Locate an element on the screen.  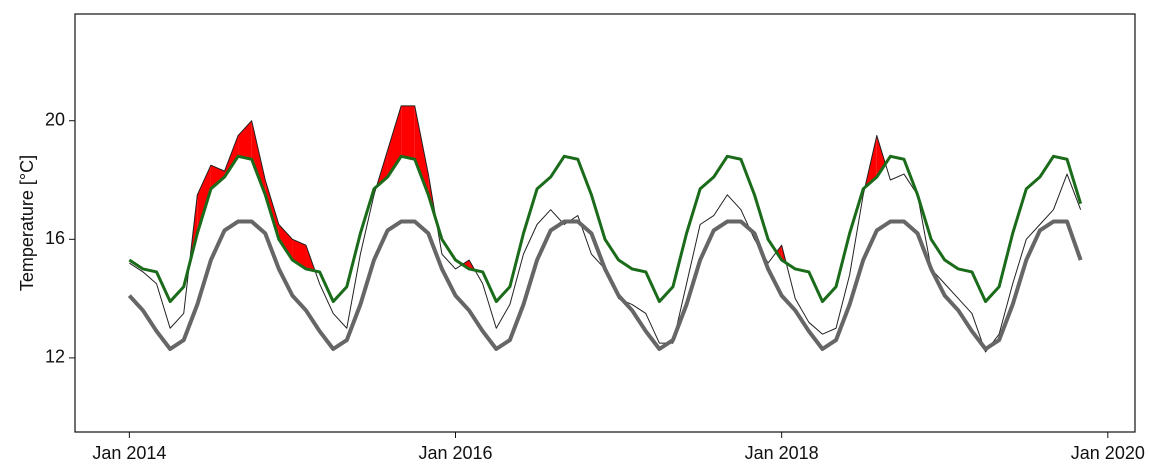
y-axis-label: Temperature [°C] is located at coordinates (27, 223).